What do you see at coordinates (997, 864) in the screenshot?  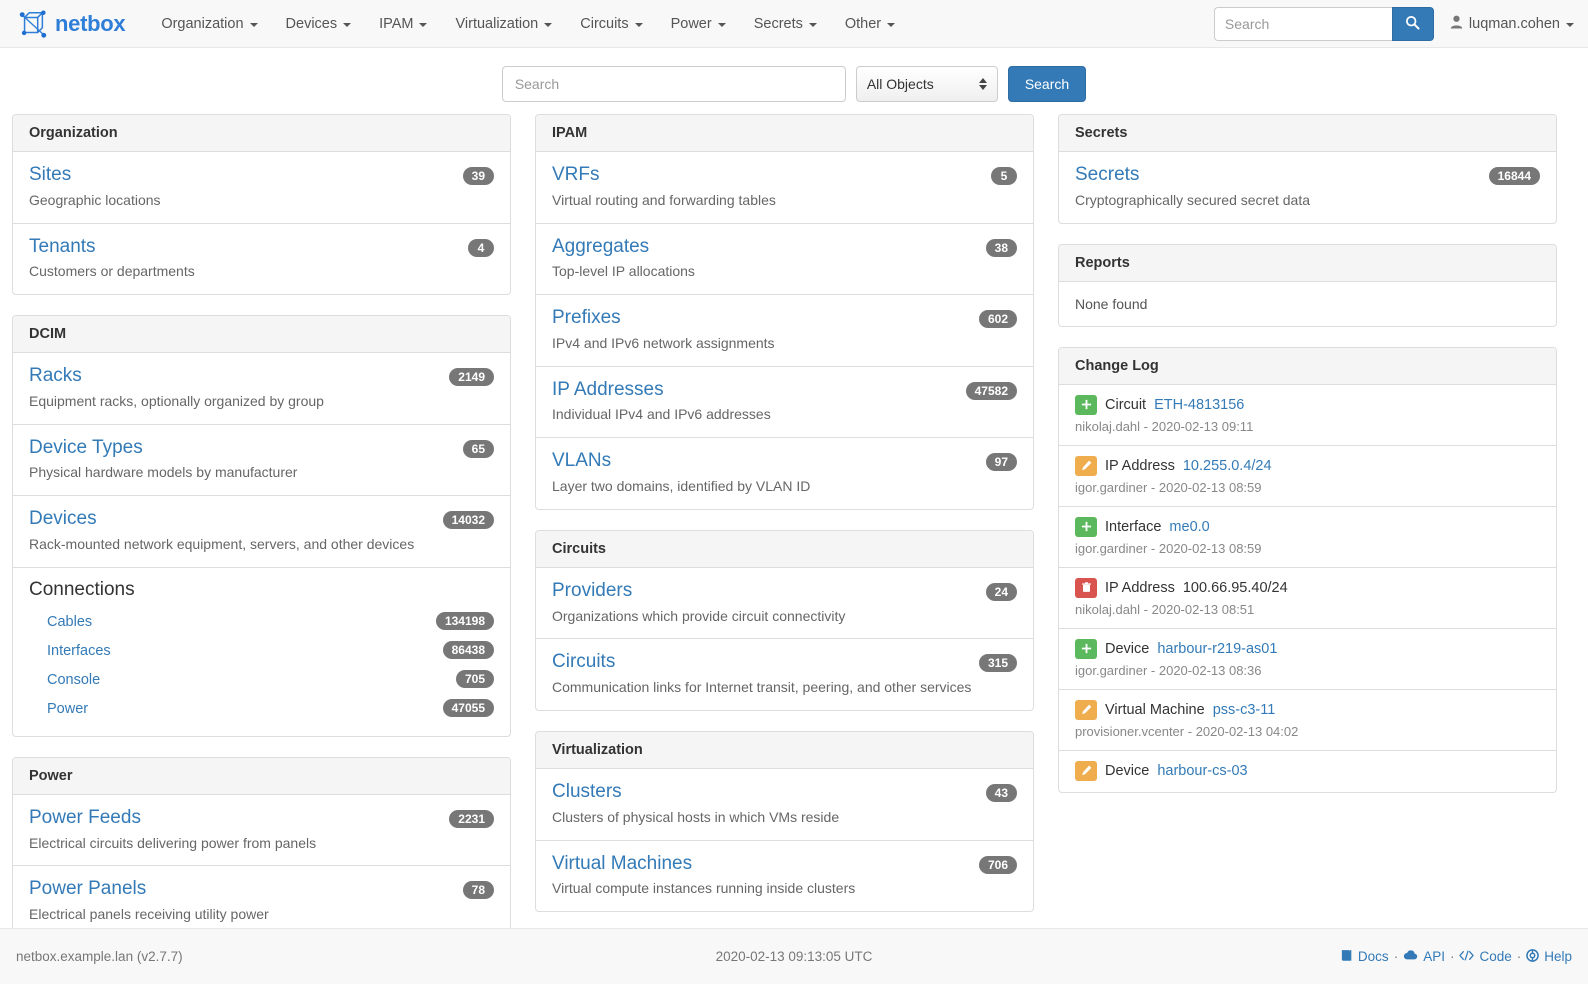 I see `count-badge: 706` at bounding box center [997, 864].